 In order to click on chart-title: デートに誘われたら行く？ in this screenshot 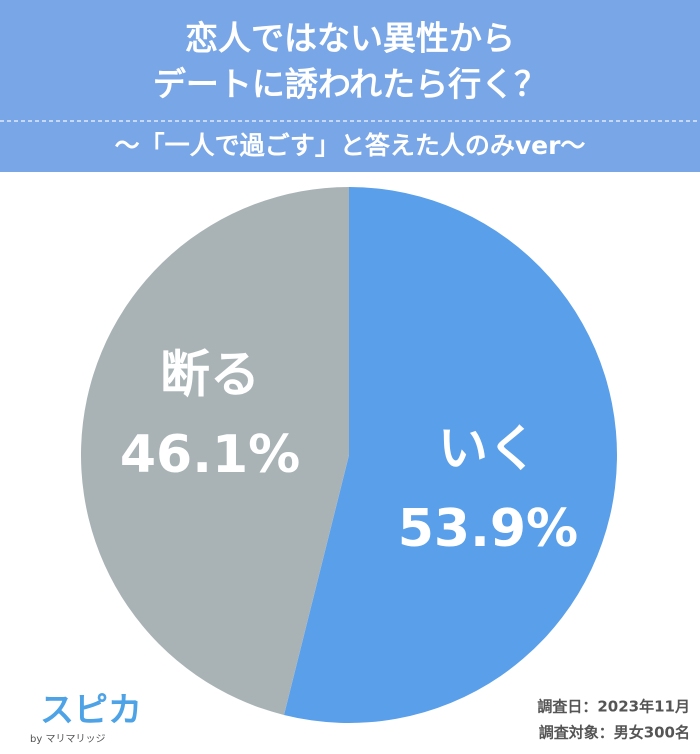, I will do `click(350, 84)`.